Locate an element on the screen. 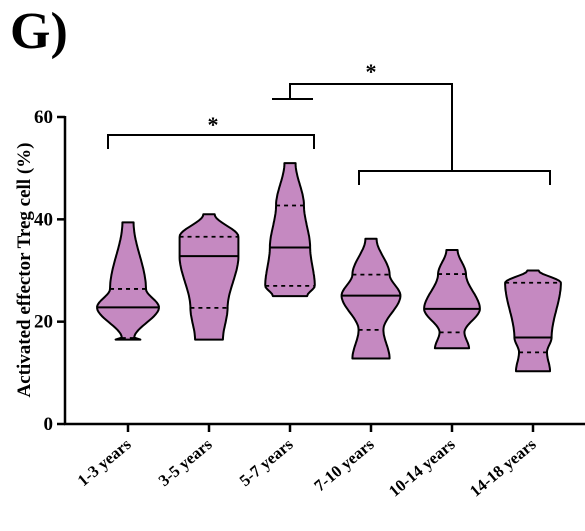 This screenshot has width=585, height=531. violin-10-14-years is located at coordinates (452, 299).